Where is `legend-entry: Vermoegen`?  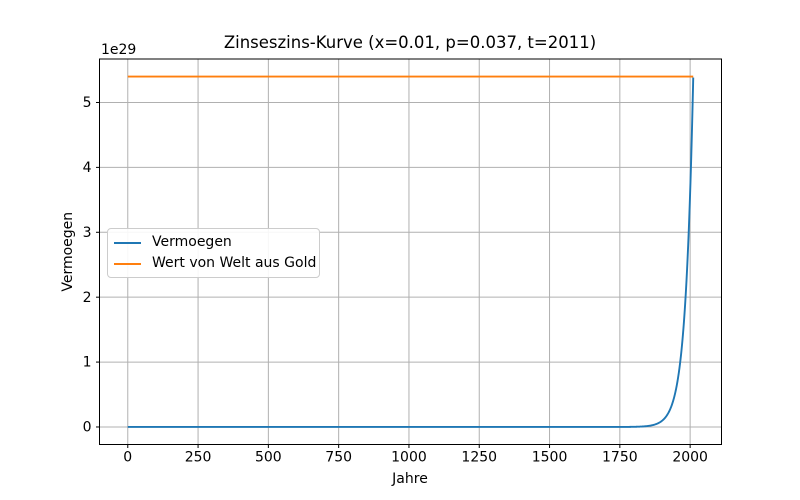 legend-entry: Vermoegen is located at coordinates (212, 242).